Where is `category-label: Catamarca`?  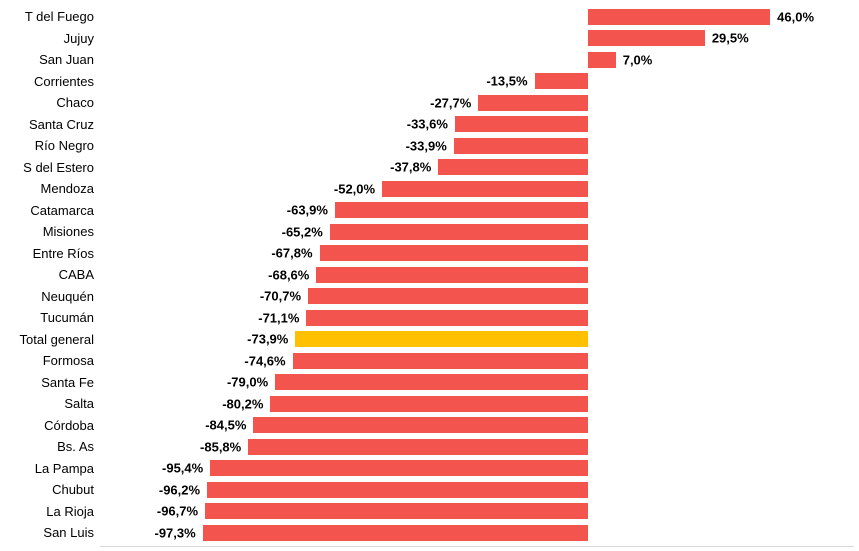 category-label: Catamarca is located at coordinates (62, 210).